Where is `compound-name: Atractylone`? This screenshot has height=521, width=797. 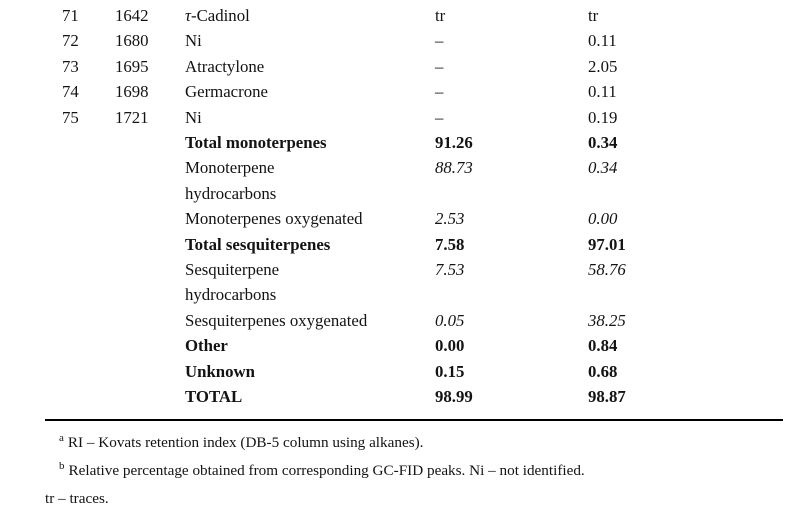 compound-name: Atractylone is located at coordinates (225, 66).